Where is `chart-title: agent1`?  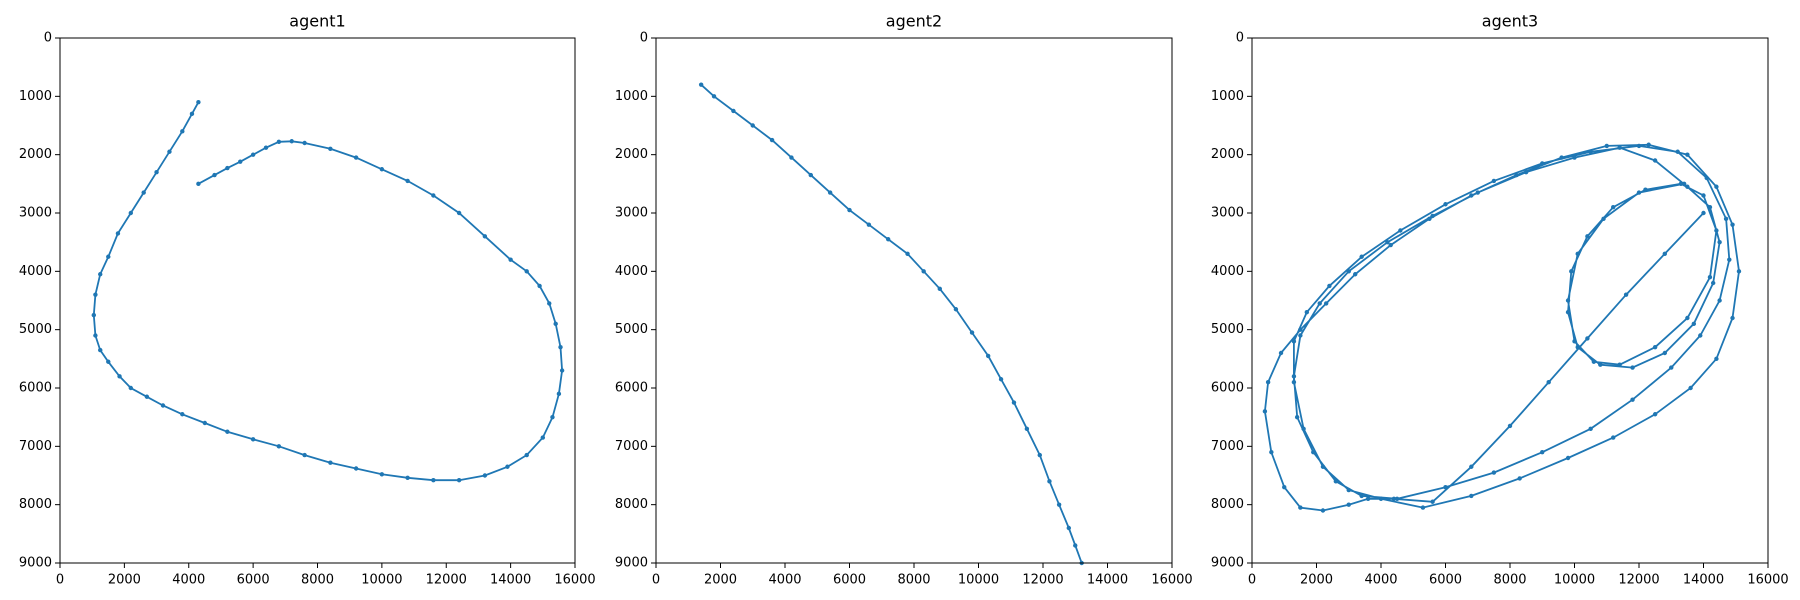
chart-title: agent1 is located at coordinates (317, 21).